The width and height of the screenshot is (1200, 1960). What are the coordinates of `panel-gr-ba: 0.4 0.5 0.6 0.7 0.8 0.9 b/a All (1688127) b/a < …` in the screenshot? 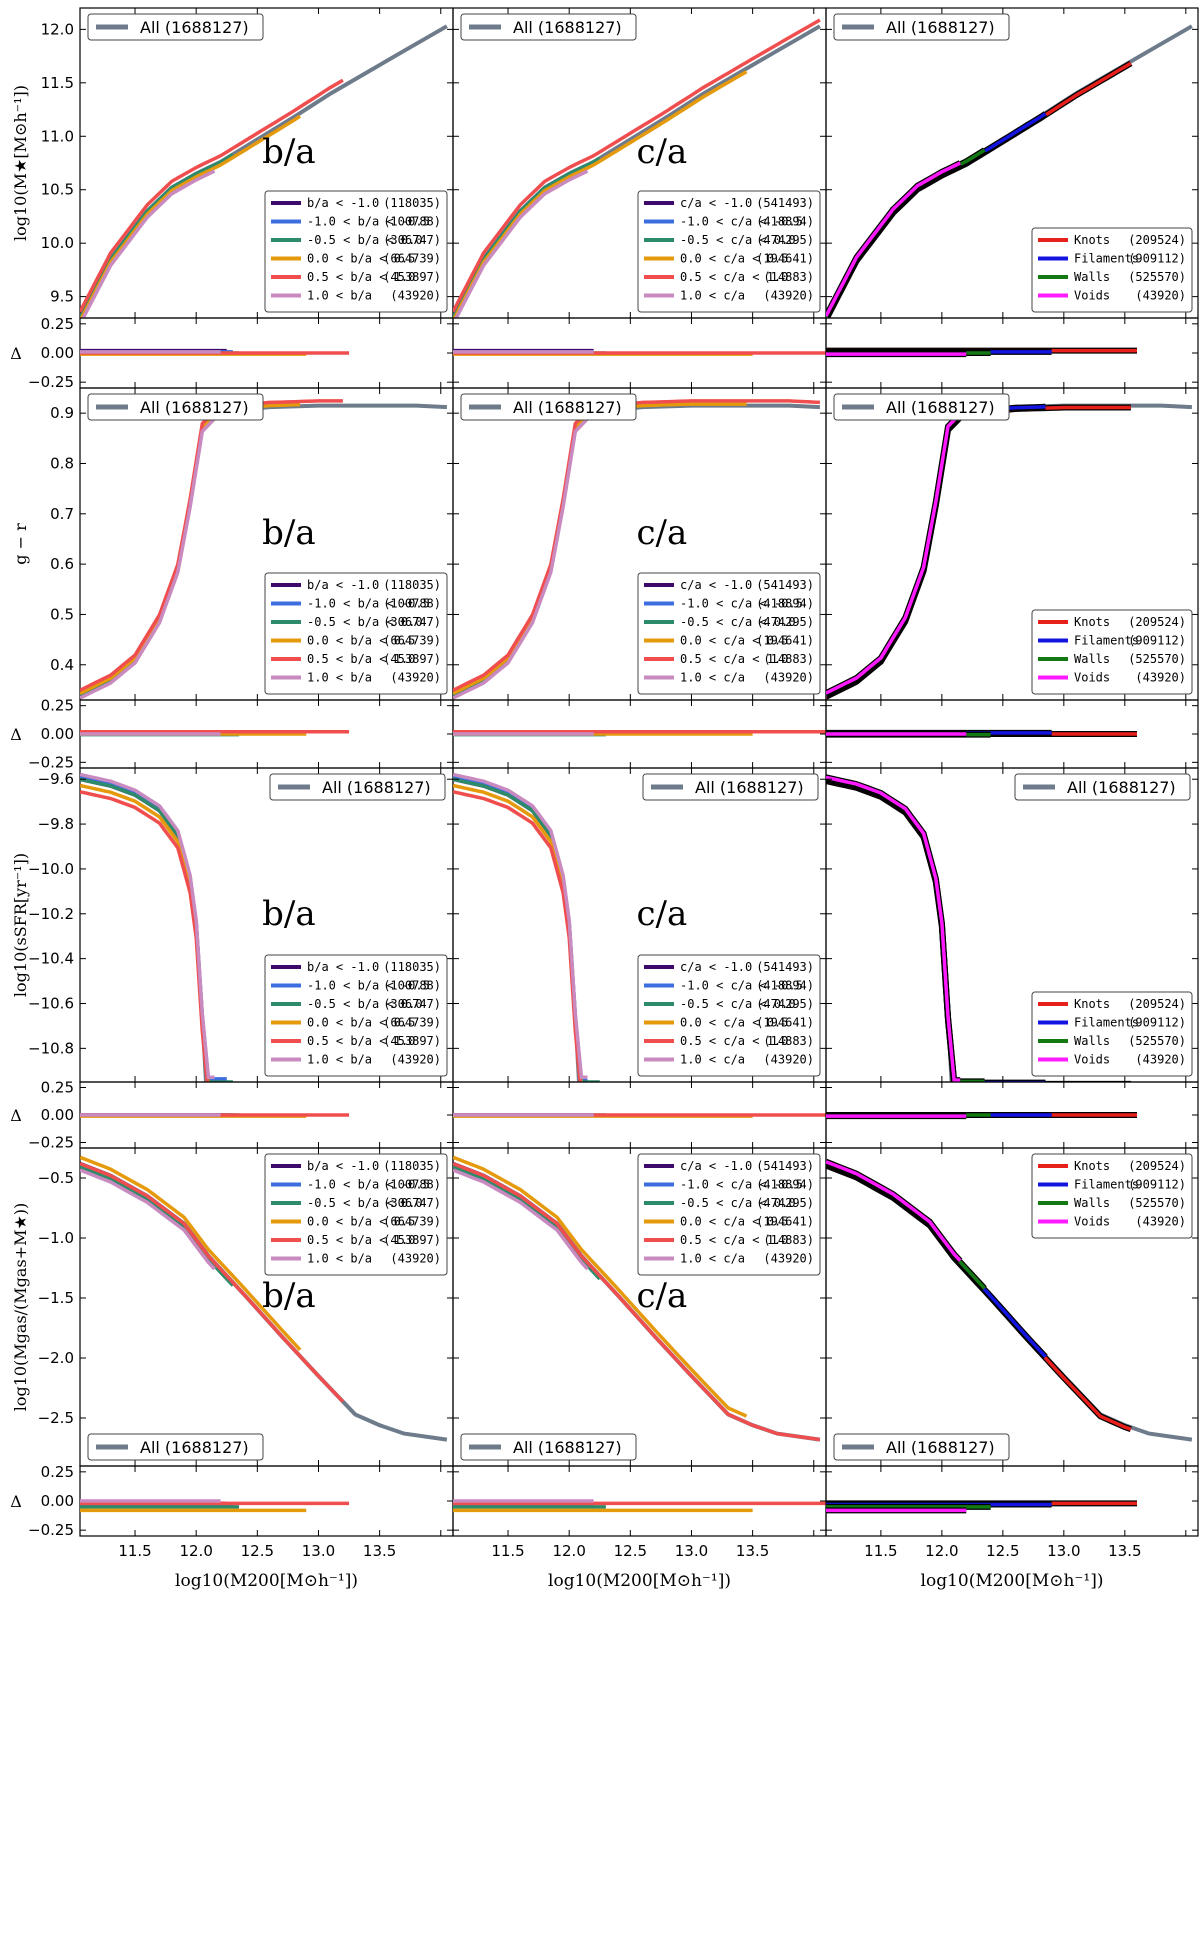 It's located at (252, 544).